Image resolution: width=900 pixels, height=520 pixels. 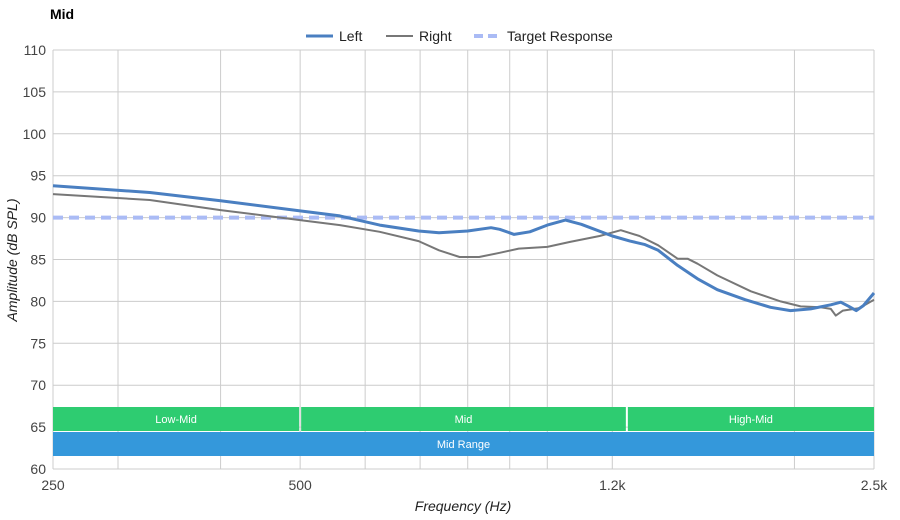 I want to click on band-label: High-Mid, so click(x=751, y=420).